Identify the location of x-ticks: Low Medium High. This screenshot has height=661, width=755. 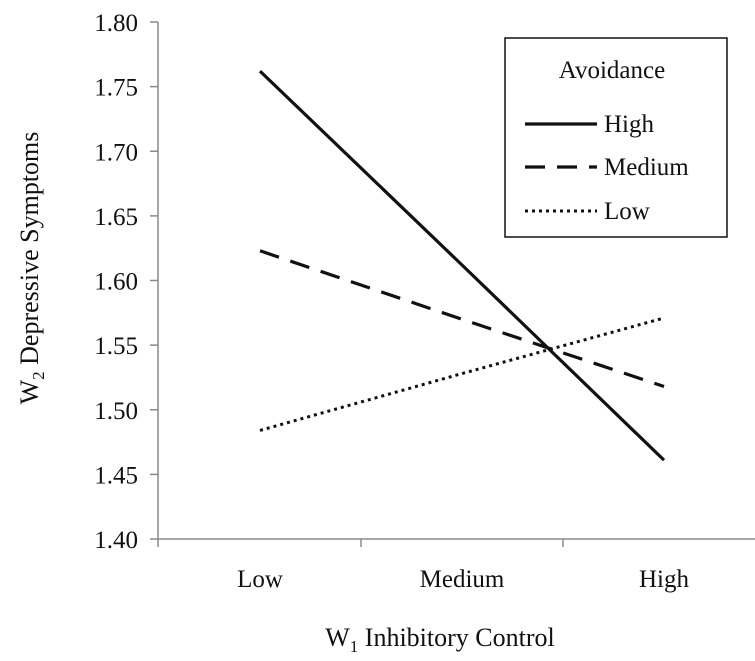
(423, 566).